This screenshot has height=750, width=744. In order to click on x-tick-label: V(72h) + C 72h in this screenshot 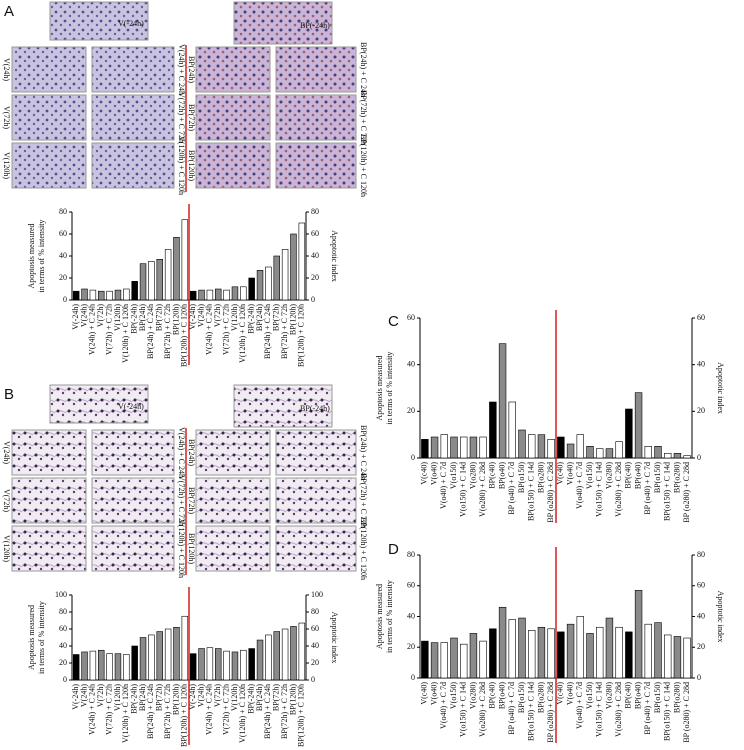, I will do `click(108, 709)`.